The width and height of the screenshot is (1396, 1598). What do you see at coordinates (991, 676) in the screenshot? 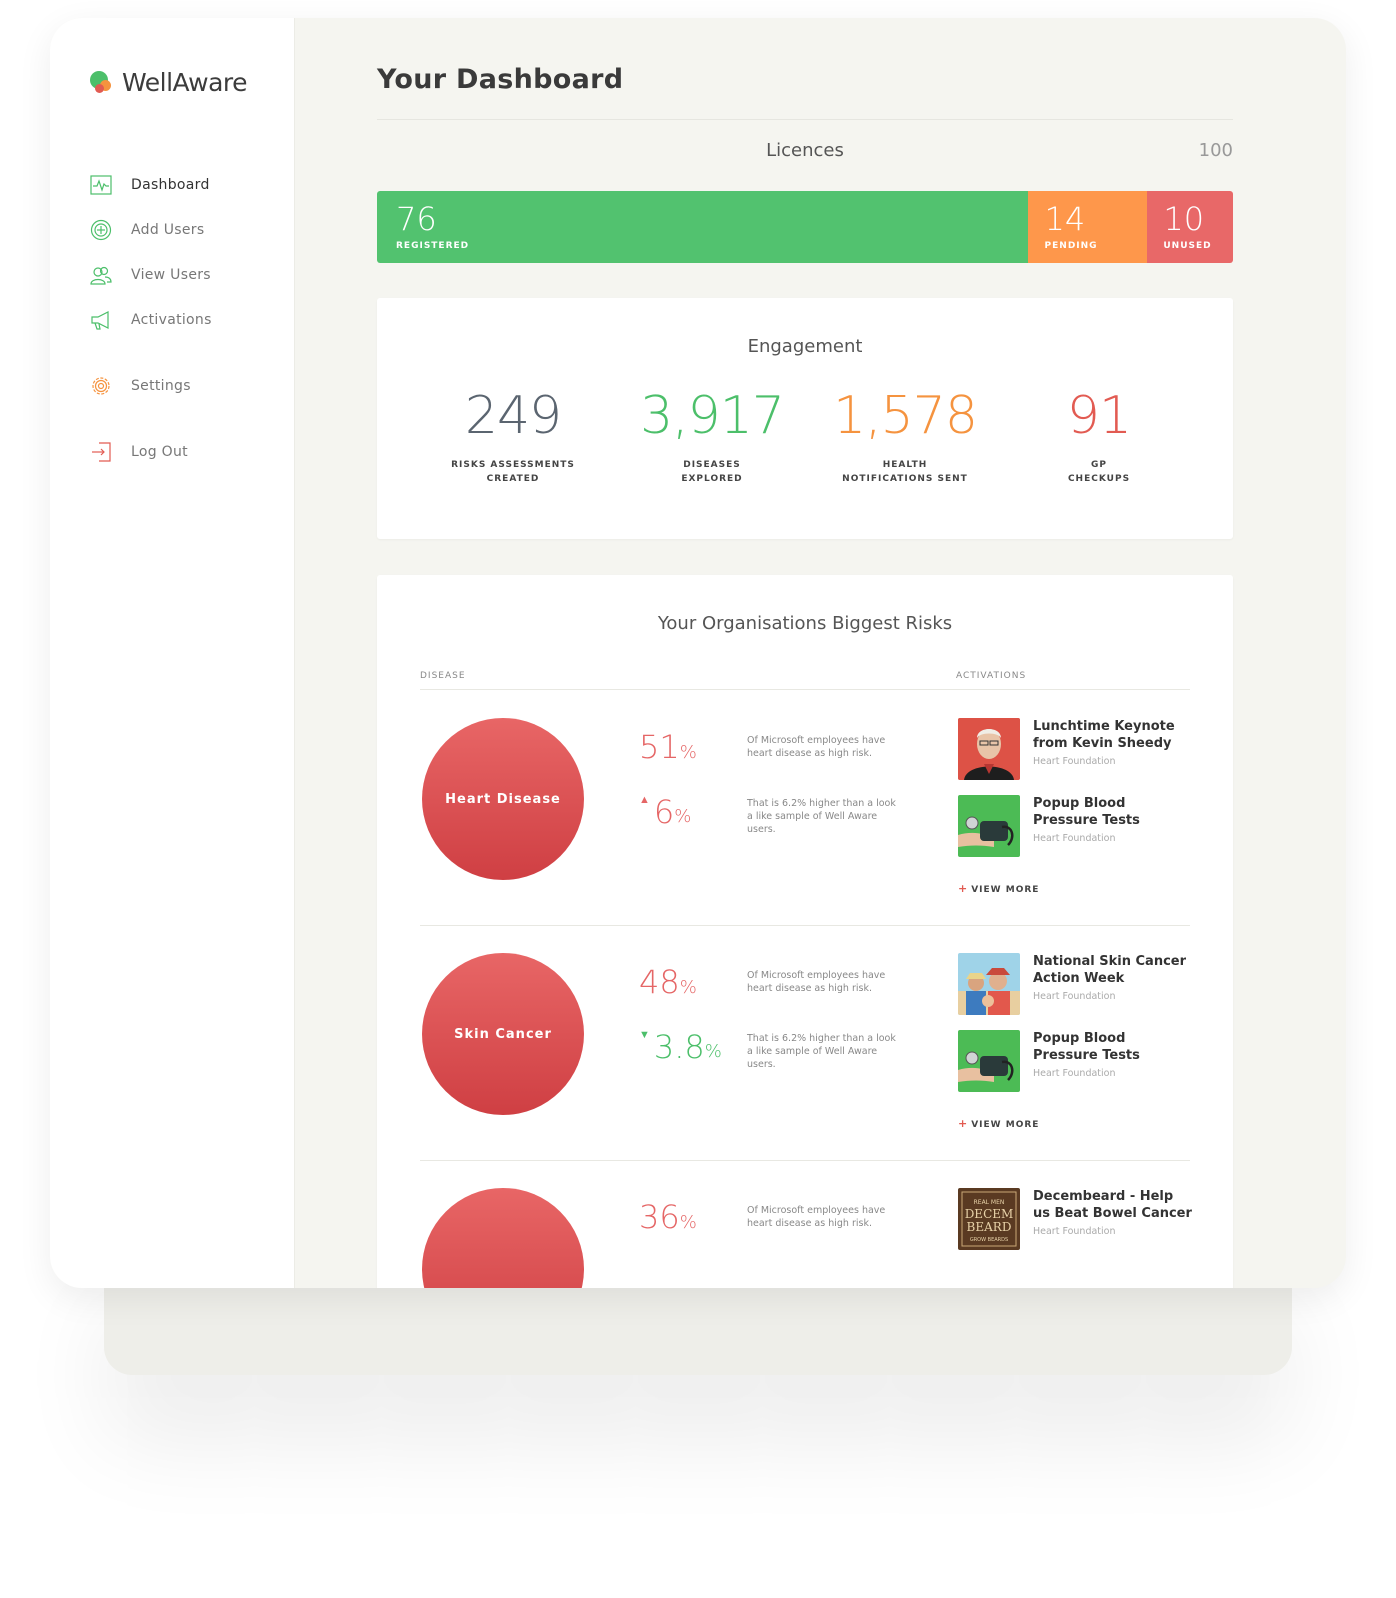
I see `column-header-activations: ACTIVATIONS` at bounding box center [991, 676].